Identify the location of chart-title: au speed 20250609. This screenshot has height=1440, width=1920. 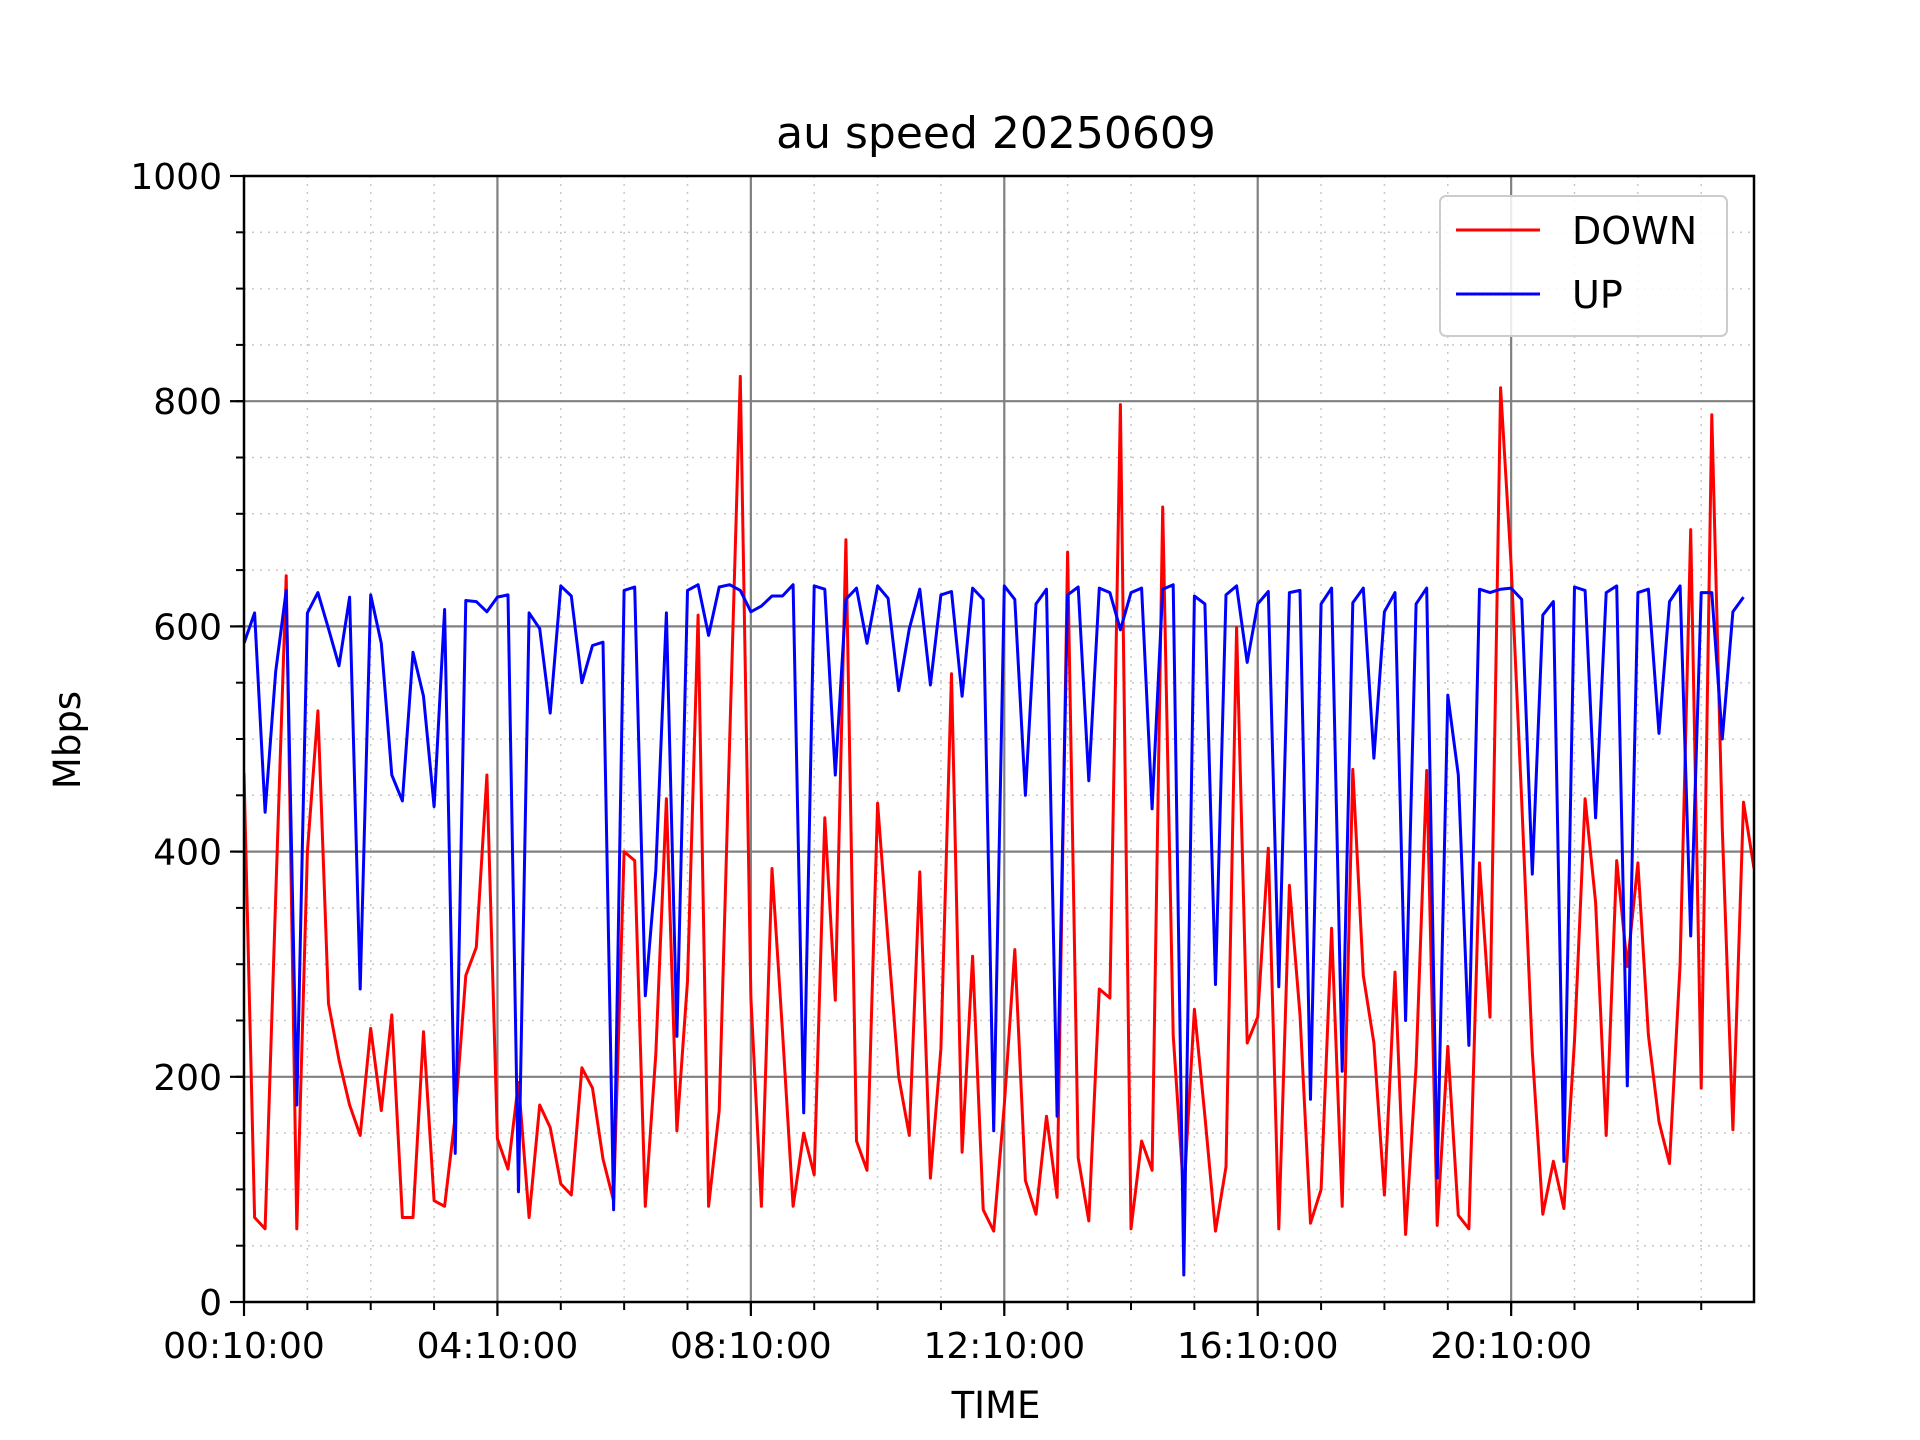
(996, 133).